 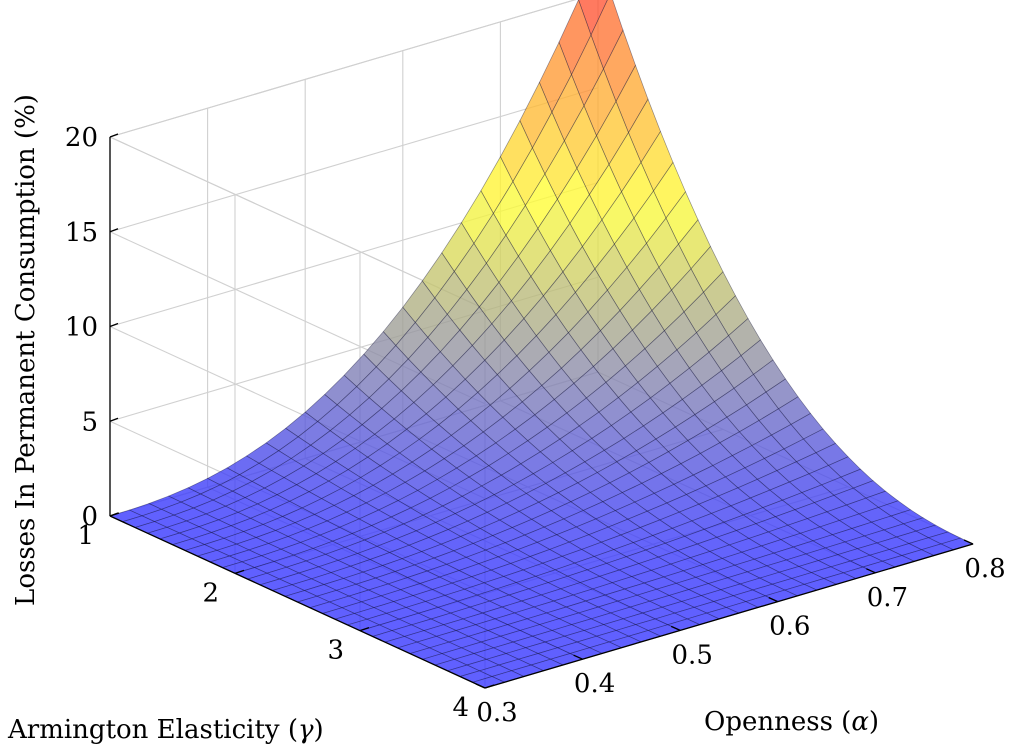 I want to click on y-tick-label: 2, so click(x=210, y=593).